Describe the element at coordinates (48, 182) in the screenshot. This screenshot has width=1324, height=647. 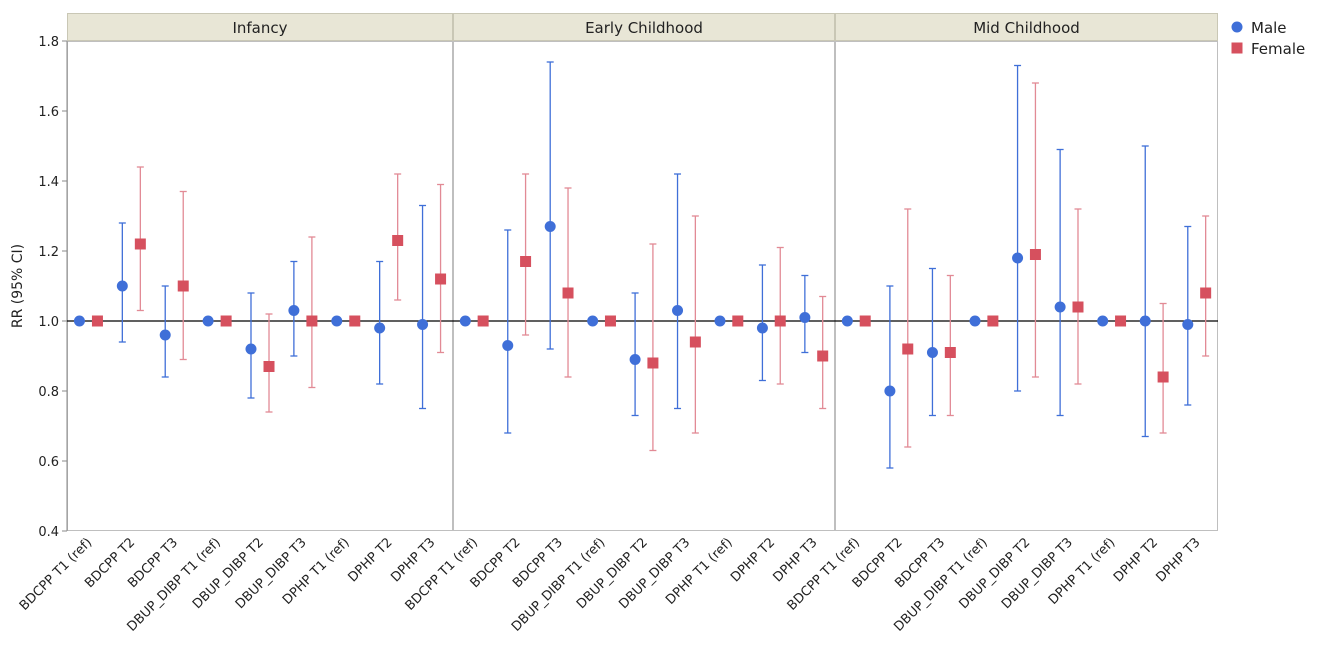
I see `y-tick-label: 1.4` at that location.